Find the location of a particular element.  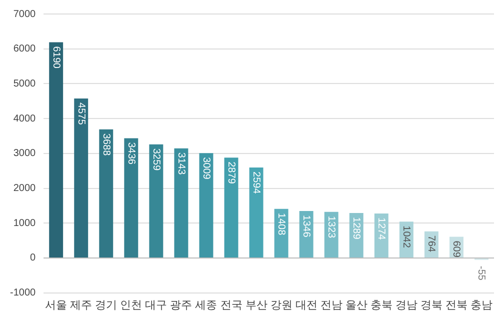

x-tick-label: 대구 is located at coordinates (156, 305).